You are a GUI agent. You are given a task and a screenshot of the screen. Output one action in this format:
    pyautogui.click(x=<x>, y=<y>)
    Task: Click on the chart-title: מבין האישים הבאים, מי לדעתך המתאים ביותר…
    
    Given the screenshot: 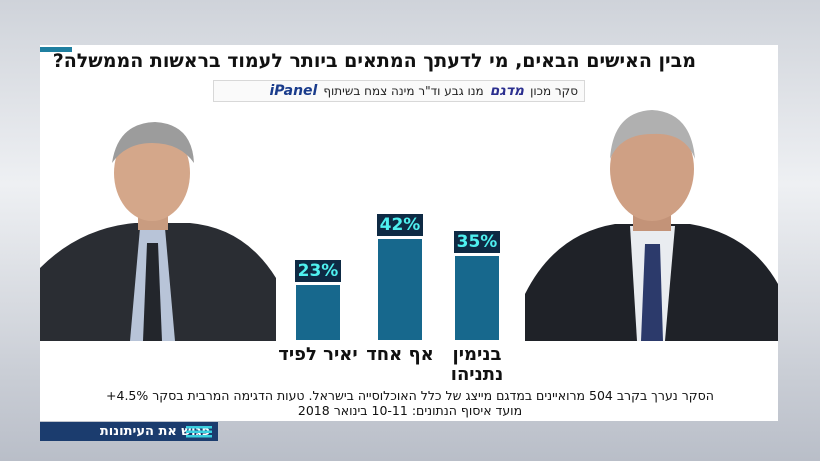 What is the action you would take?
    pyautogui.click(x=374, y=61)
    